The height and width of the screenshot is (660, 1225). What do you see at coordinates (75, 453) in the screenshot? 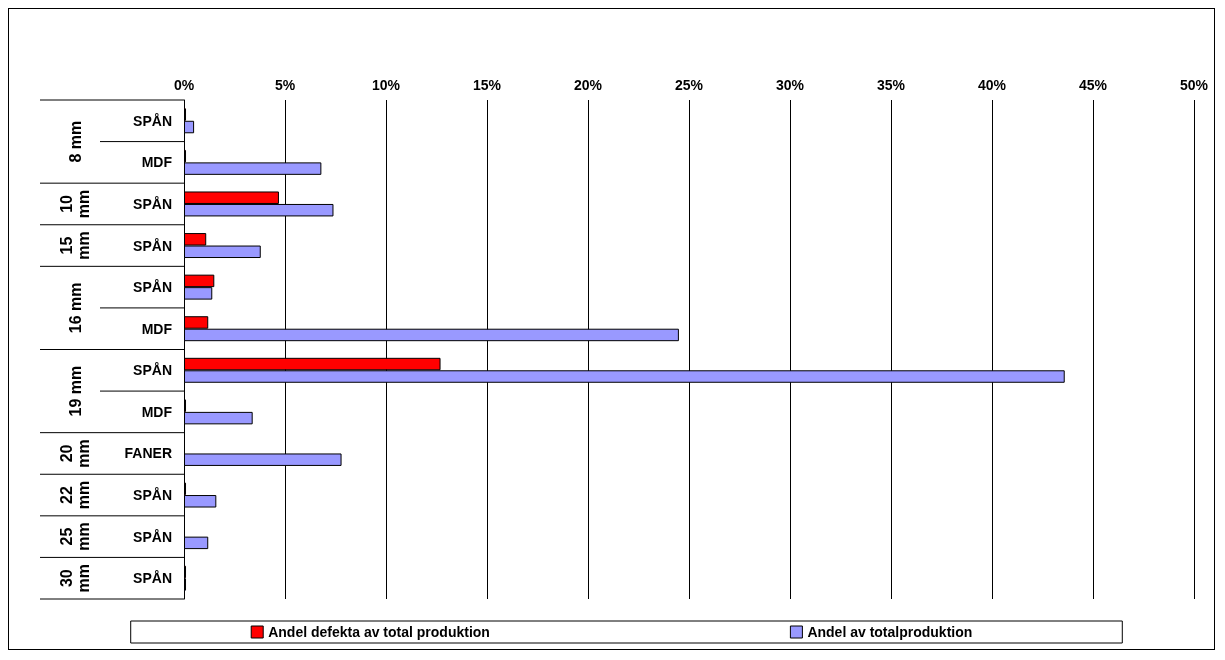
I see `text: 20 mm` at bounding box center [75, 453].